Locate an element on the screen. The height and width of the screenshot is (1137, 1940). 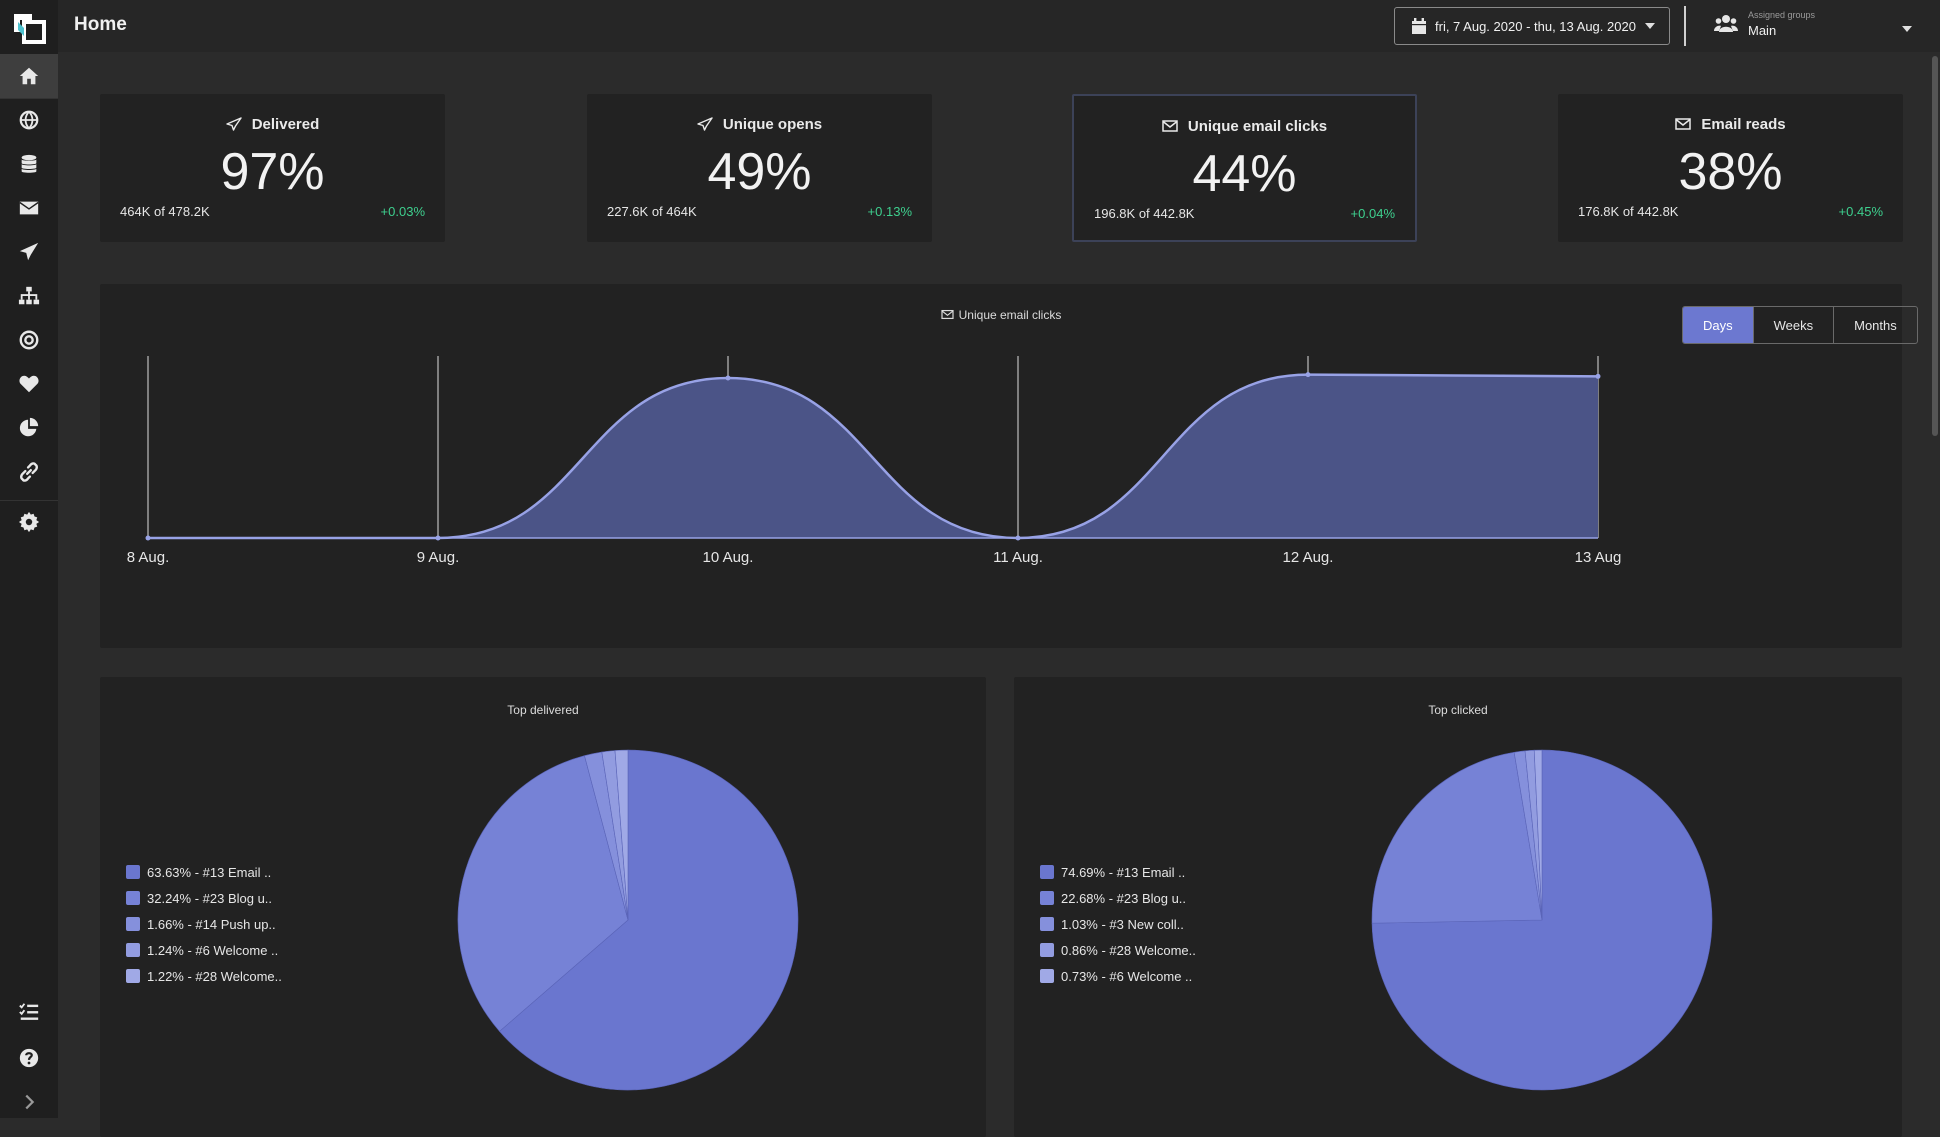
chevron-right-icon is located at coordinates (30, 1102).